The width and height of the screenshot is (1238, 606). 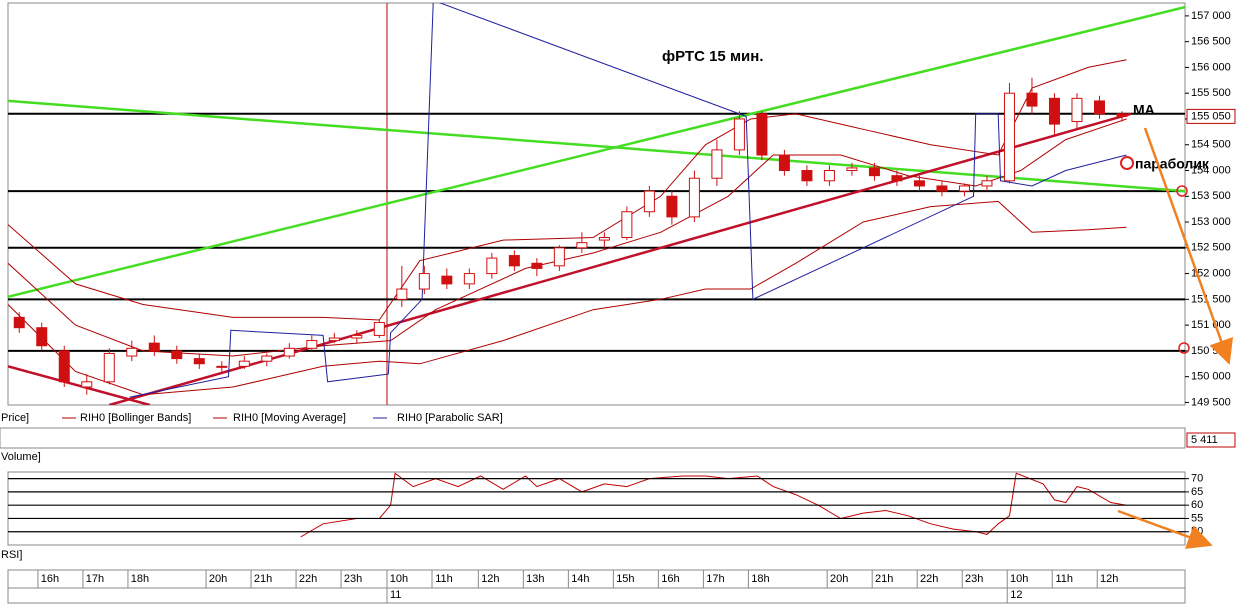 I want to click on y-tick-label: 50, so click(x=1197, y=532).